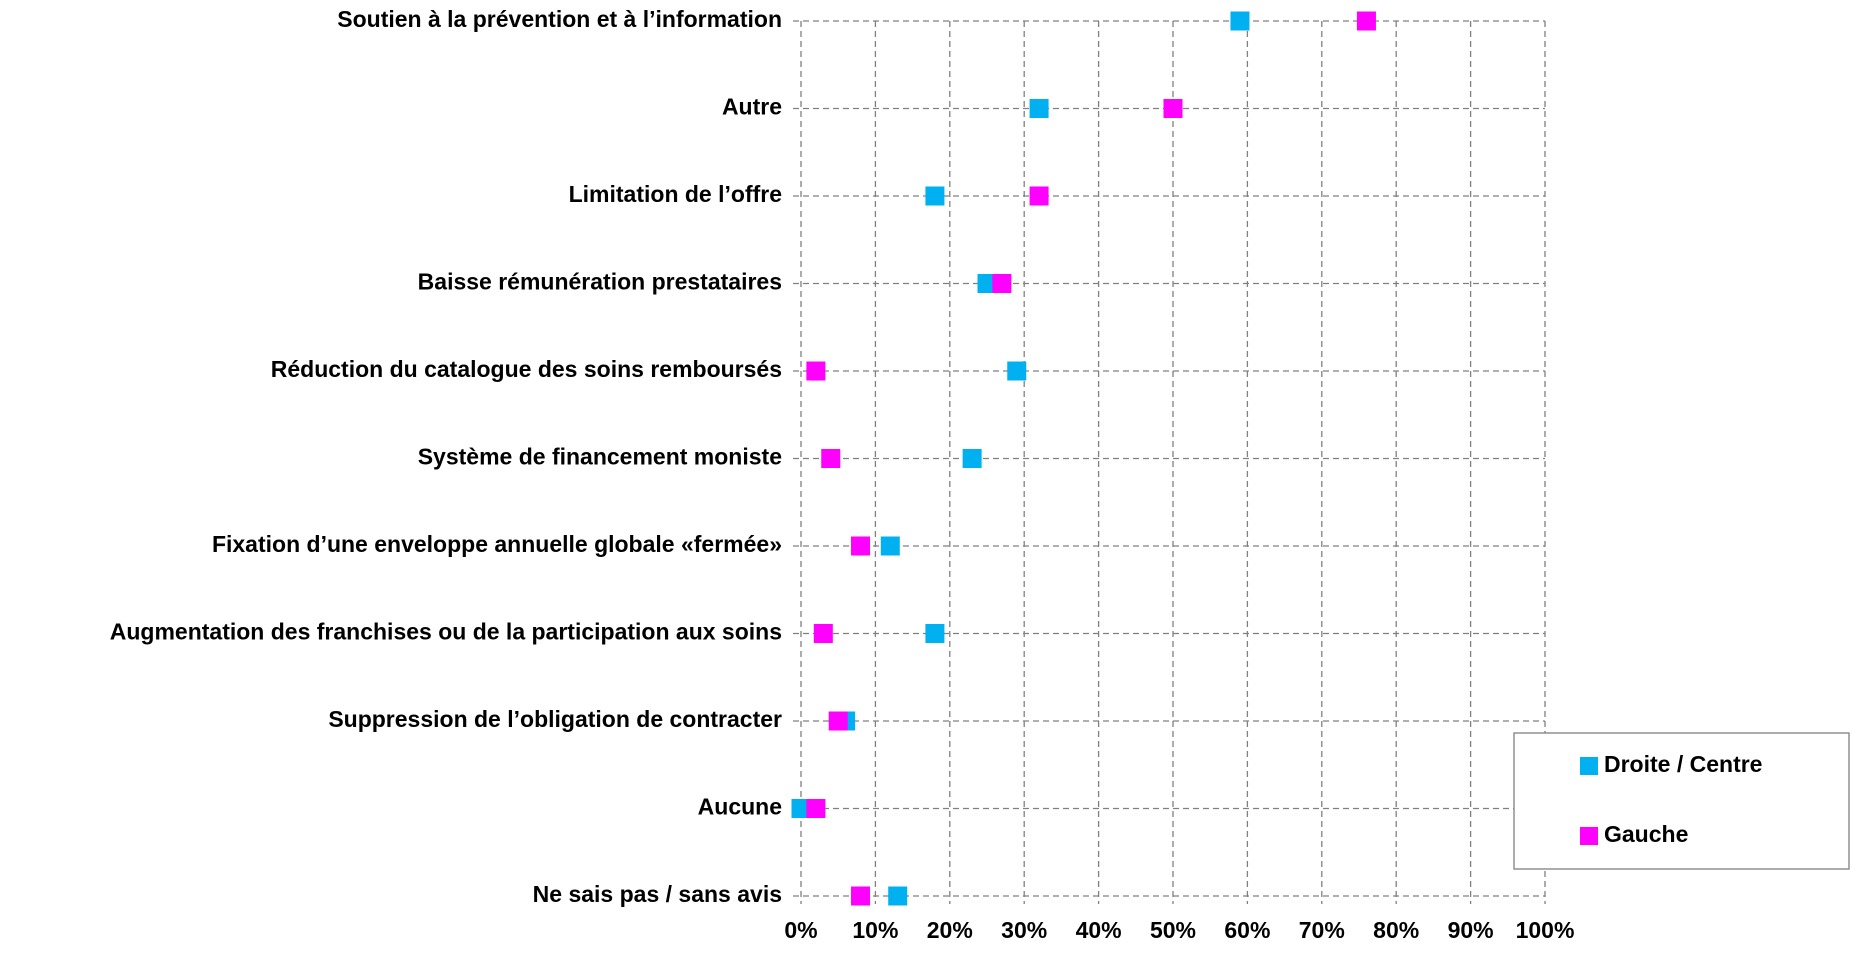  Describe the element at coordinates (1545, 930) in the screenshot. I see `x-tick-label: 100%` at that location.